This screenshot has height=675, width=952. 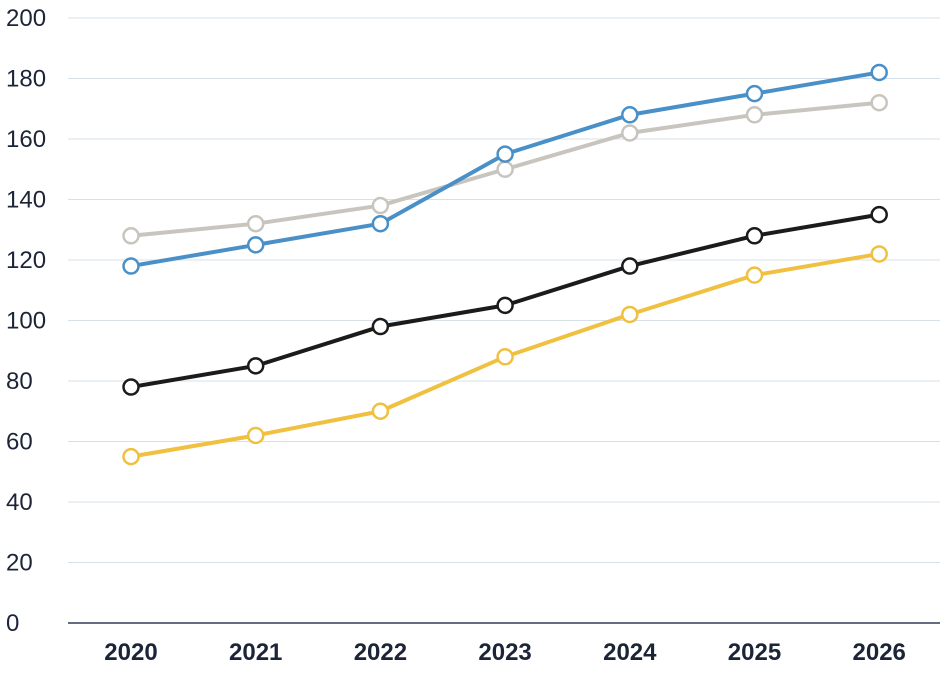 What do you see at coordinates (19, 381) in the screenshot?
I see `y-tick-label: 80` at bounding box center [19, 381].